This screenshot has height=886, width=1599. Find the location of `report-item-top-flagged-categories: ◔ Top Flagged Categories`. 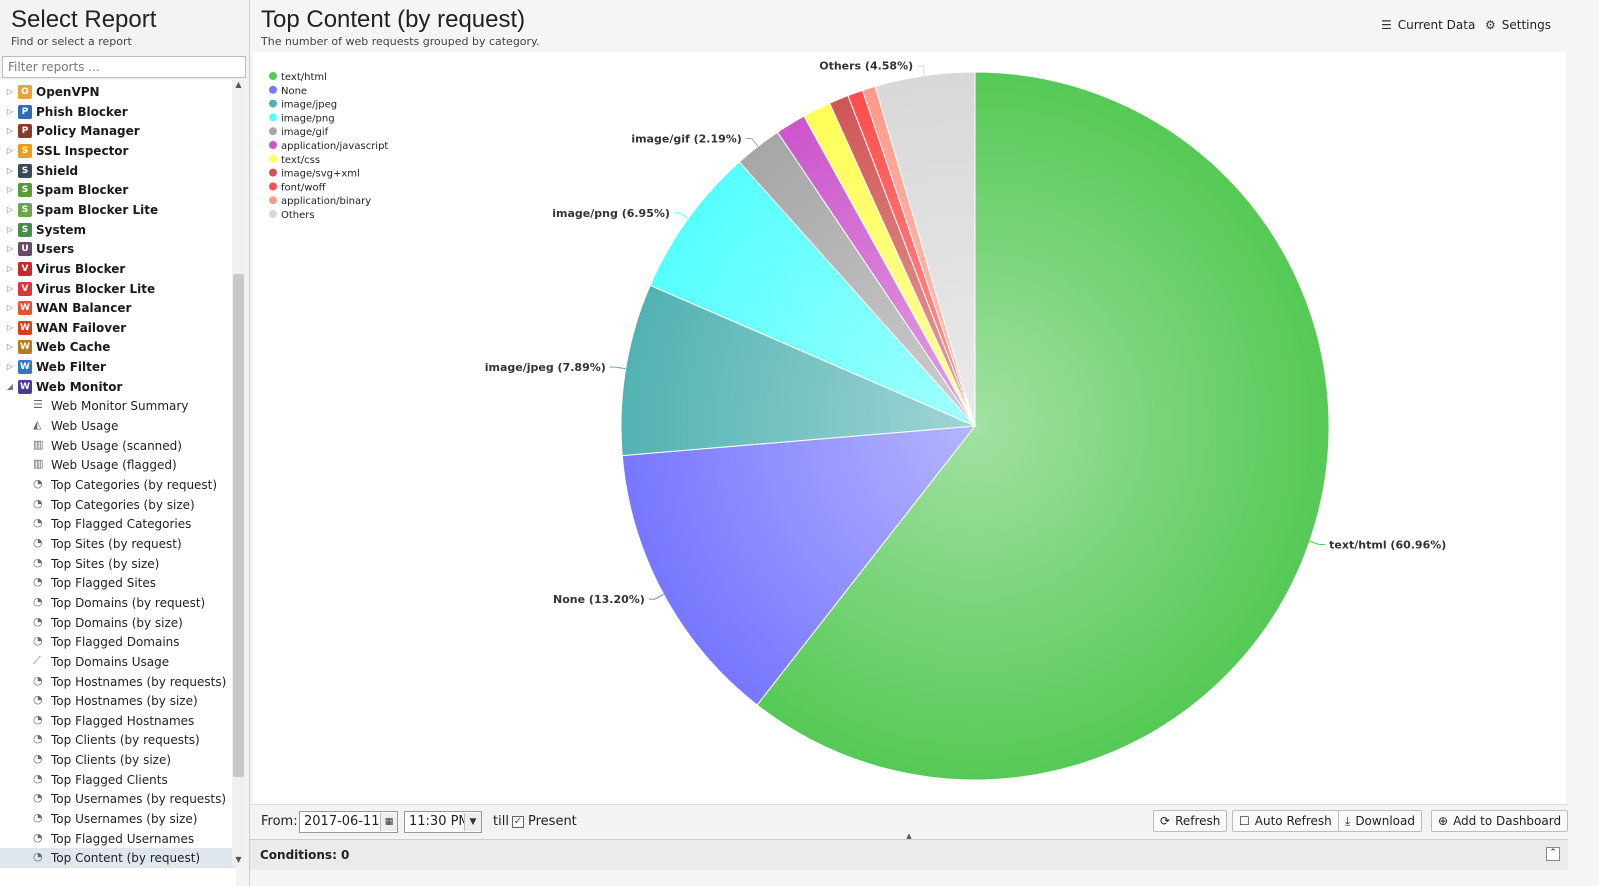

report-item-top-flagged-categories: ◔ Top Flagged Categories is located at coordinates (118, 524).